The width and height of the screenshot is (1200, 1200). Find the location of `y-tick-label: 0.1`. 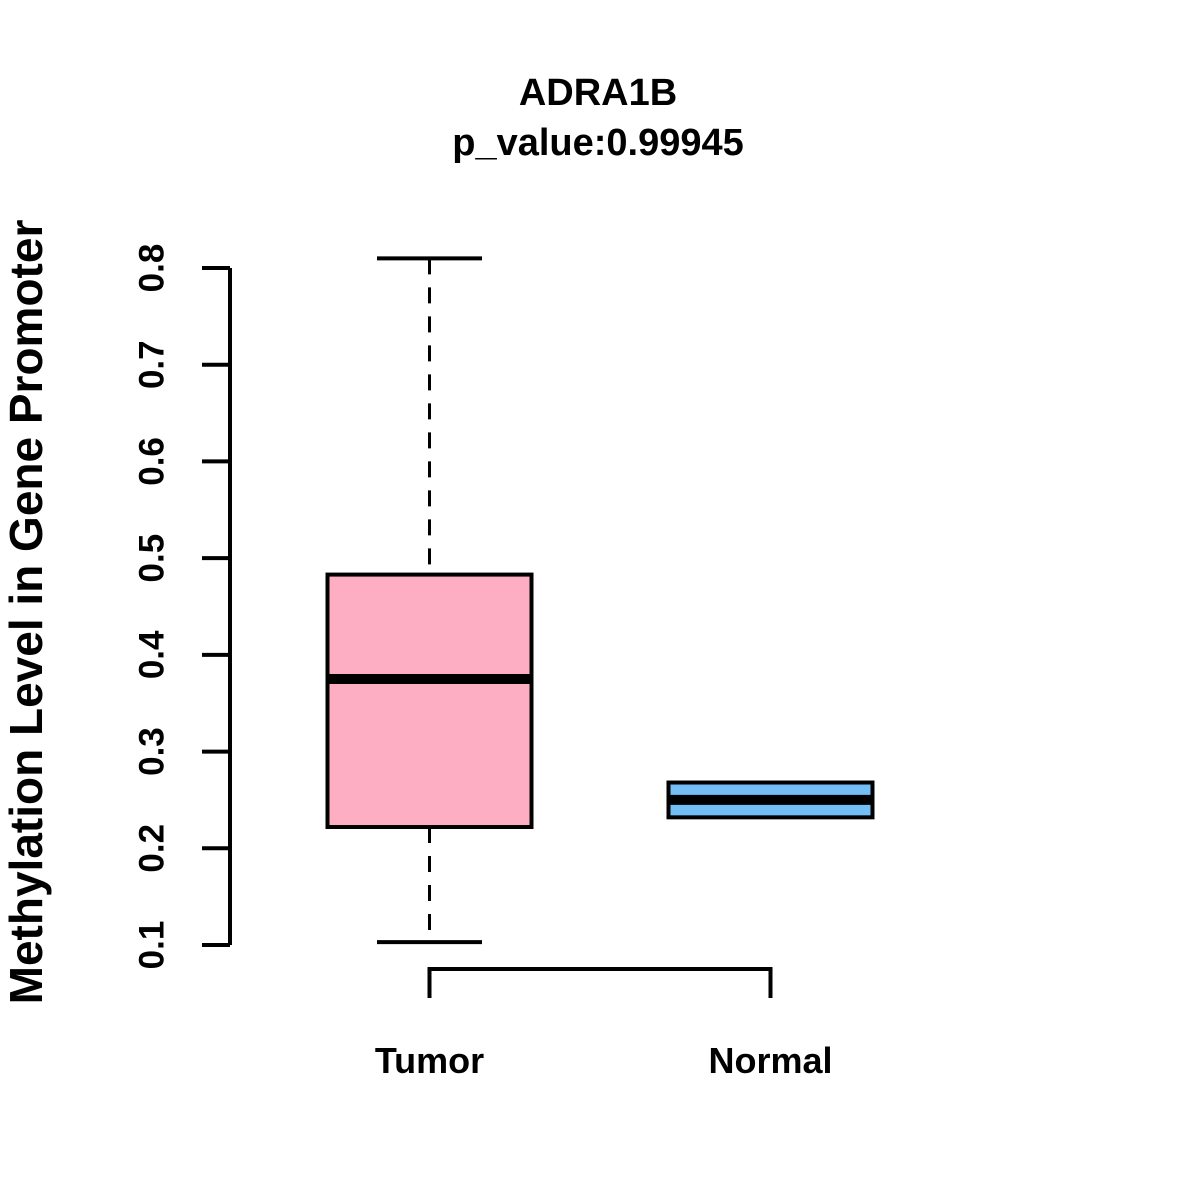

y-tick-label: 0.1 is located at coordinates (152, 945).